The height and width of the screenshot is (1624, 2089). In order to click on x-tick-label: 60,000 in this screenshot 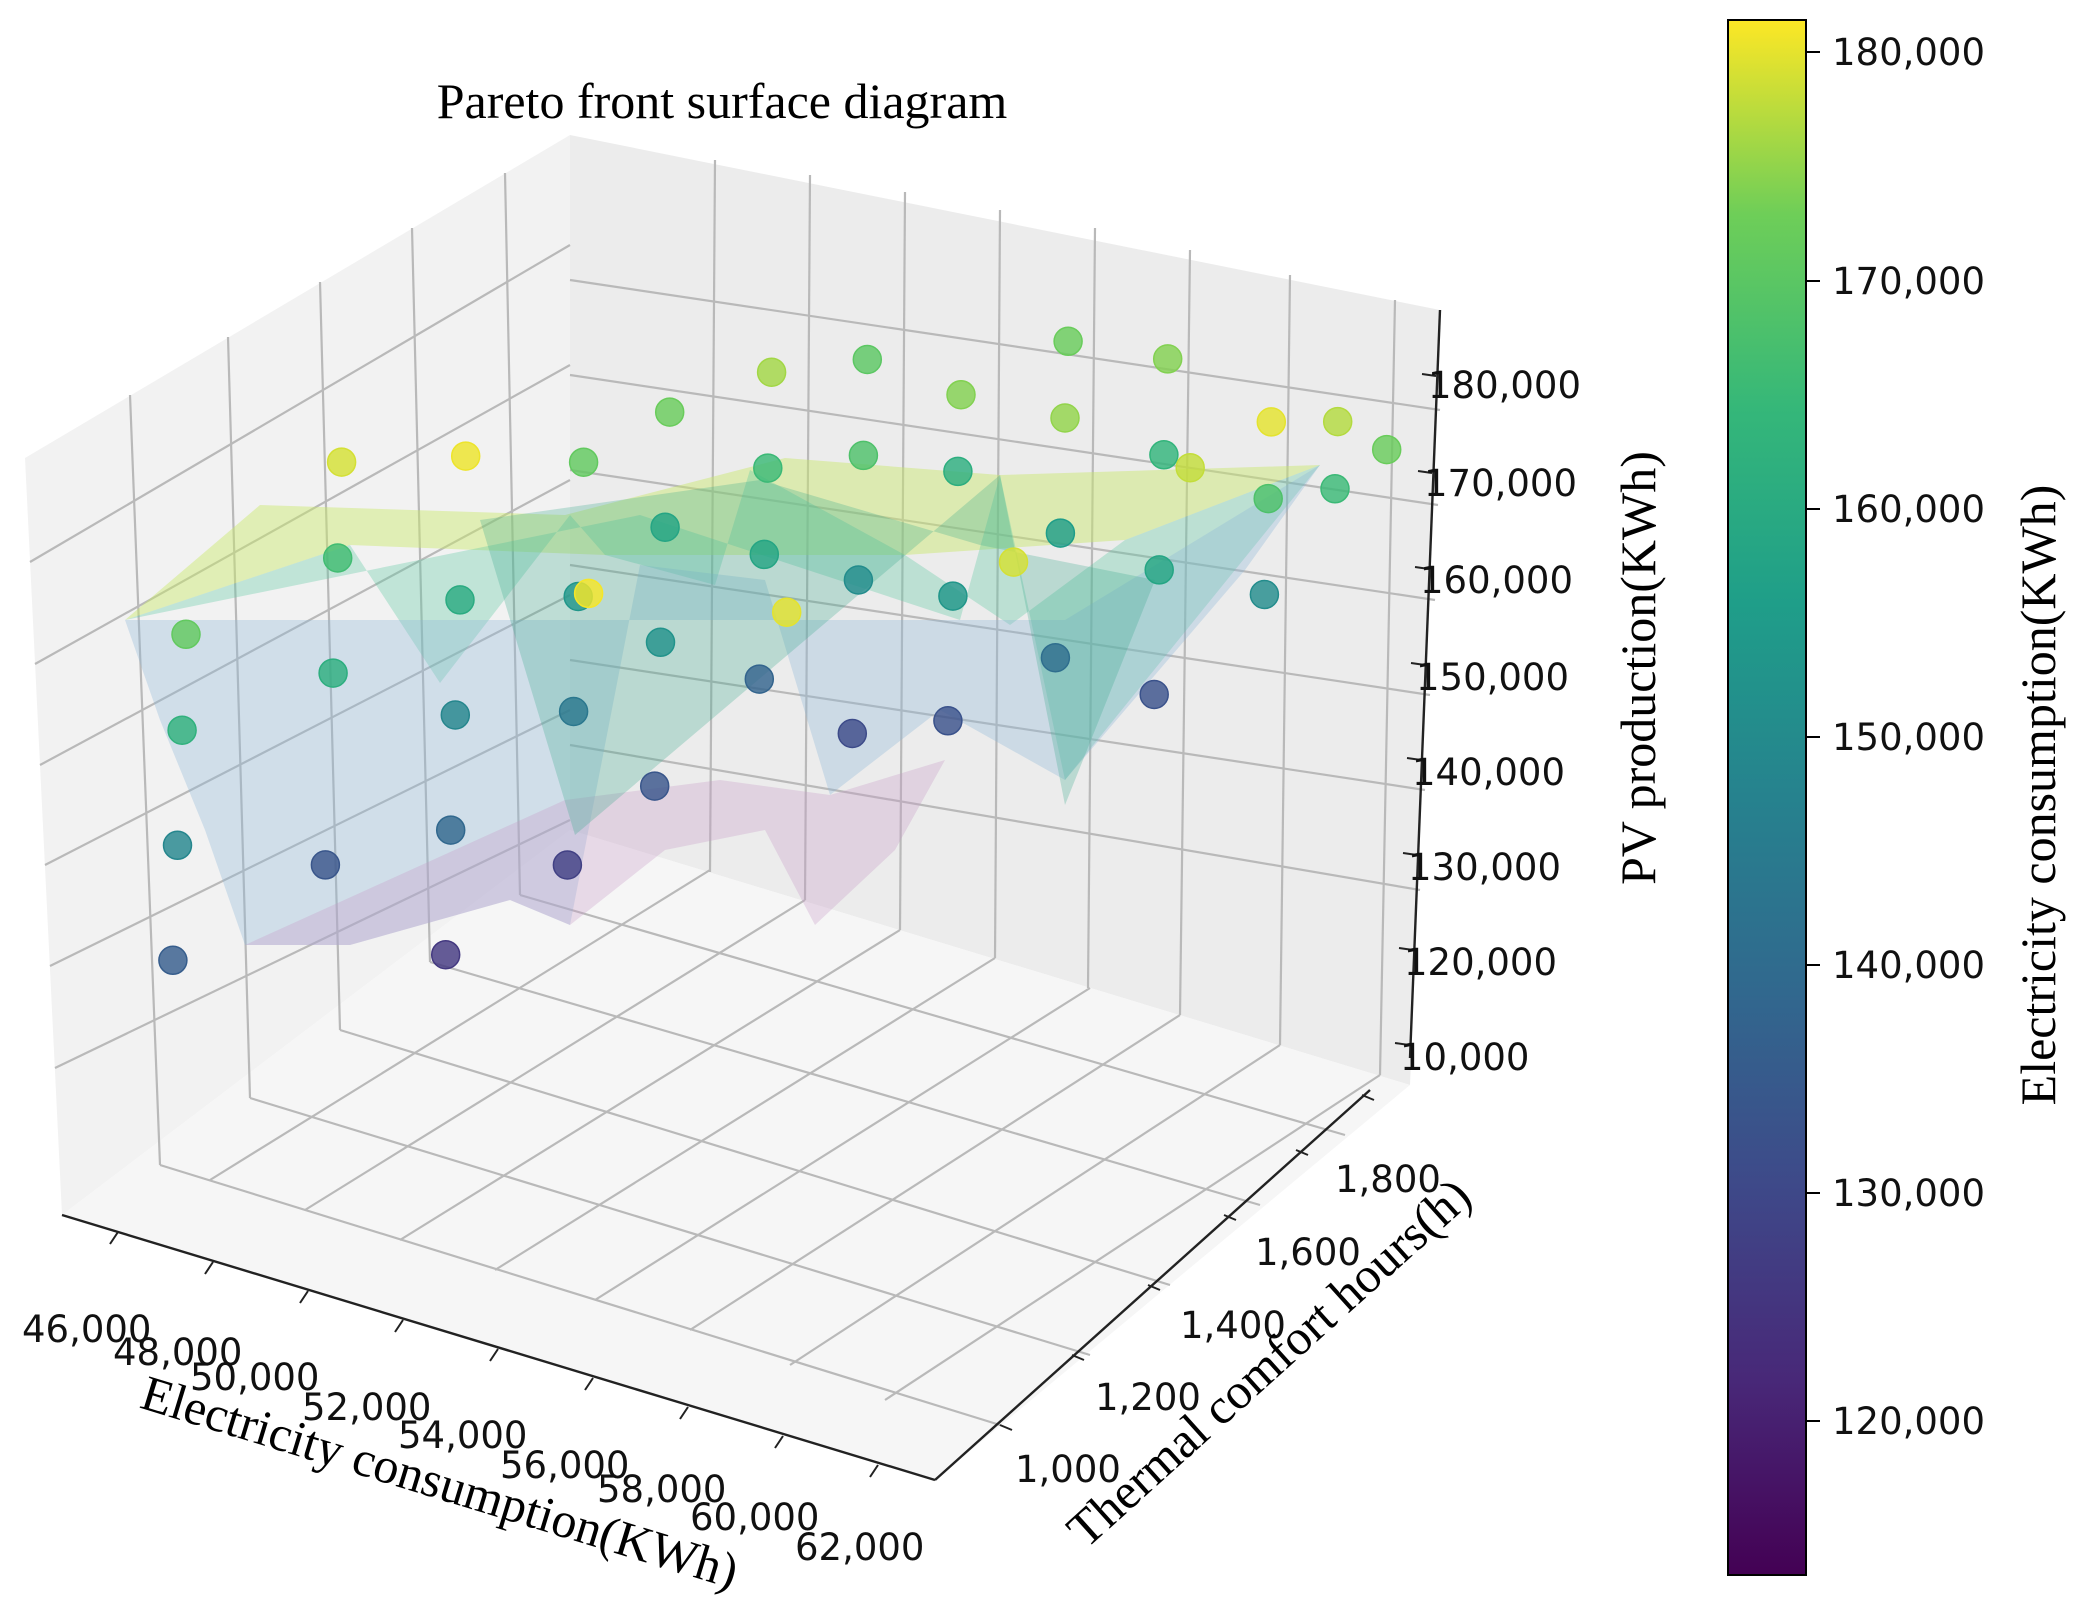, I will do `click(754, 1517)`.